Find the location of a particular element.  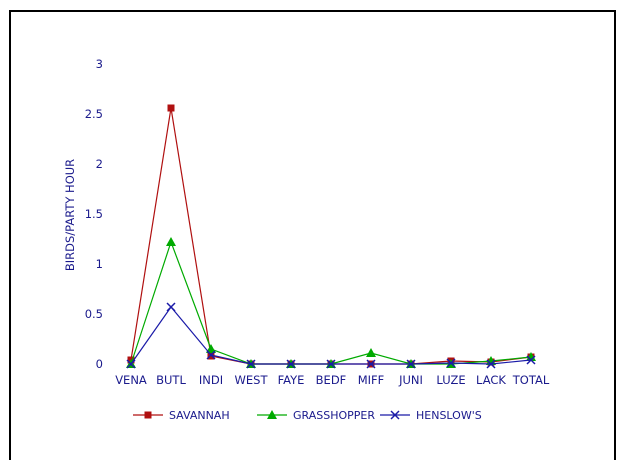

legend: SAVANNAH GRASSHOPPER HENSLOW'S is located at coordinates (307, 415).